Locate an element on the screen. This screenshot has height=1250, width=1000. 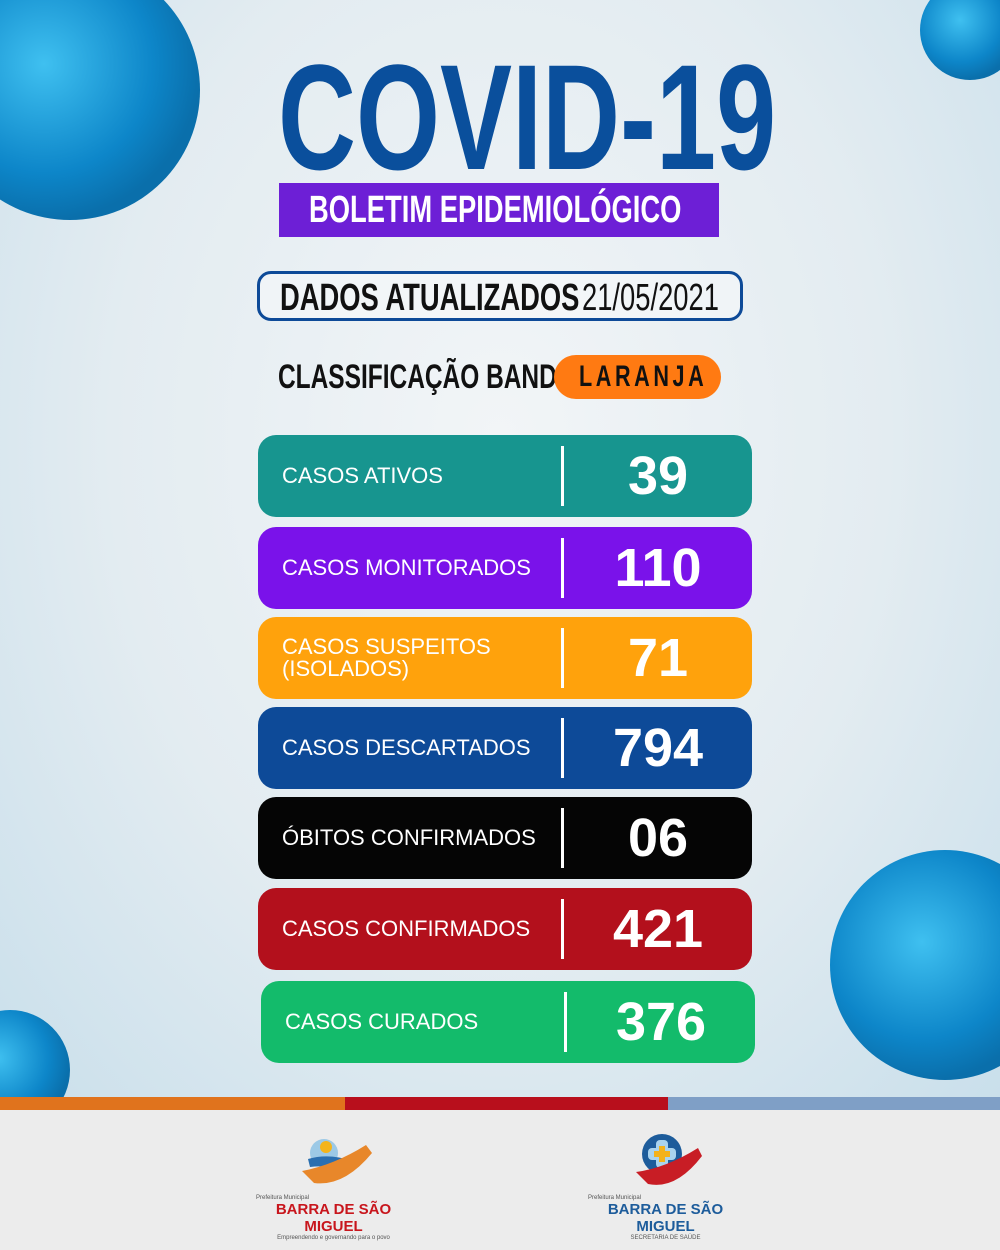
stat-label: CASOS CURADOS is located at coordinates (382, 1021).